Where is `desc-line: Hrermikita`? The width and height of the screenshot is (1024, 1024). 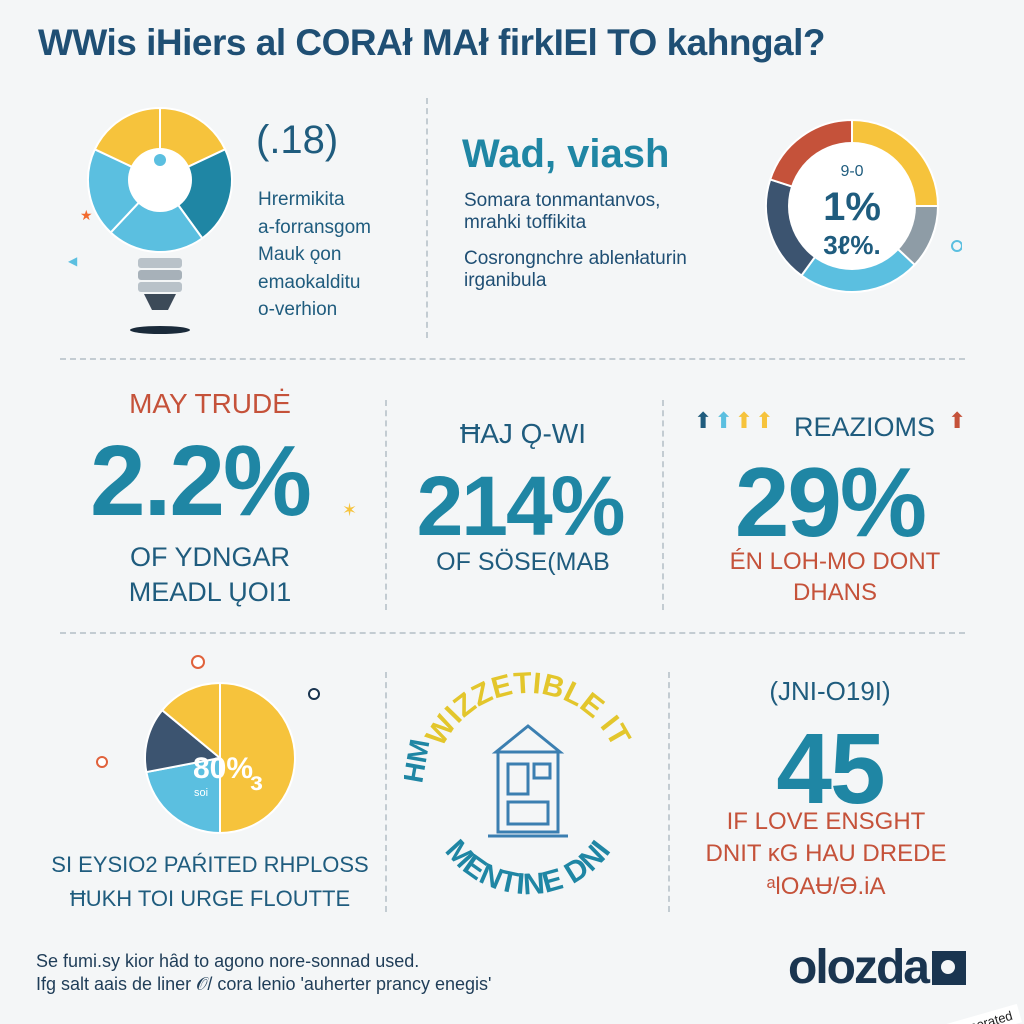
desc-line: Hrermikita is located at coordinates (301, 199).